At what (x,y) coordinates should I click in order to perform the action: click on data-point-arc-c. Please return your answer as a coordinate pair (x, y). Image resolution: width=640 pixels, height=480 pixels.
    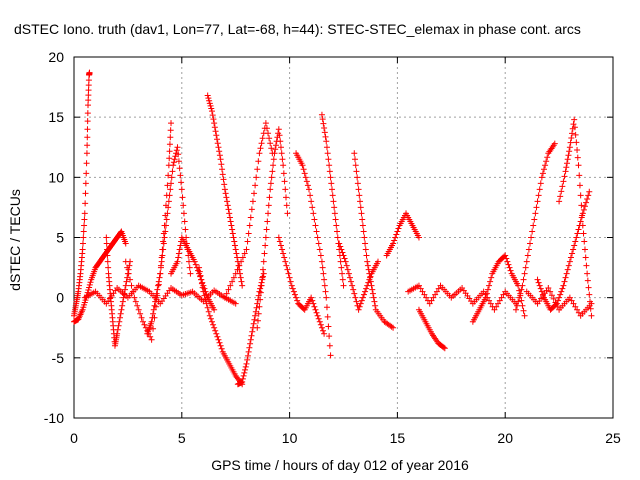
    Looking at the image, I should click on (235, 303).